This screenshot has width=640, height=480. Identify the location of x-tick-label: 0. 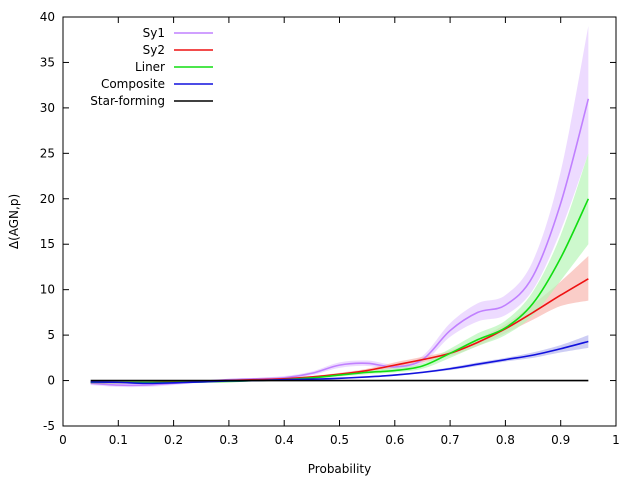
(63, 440).